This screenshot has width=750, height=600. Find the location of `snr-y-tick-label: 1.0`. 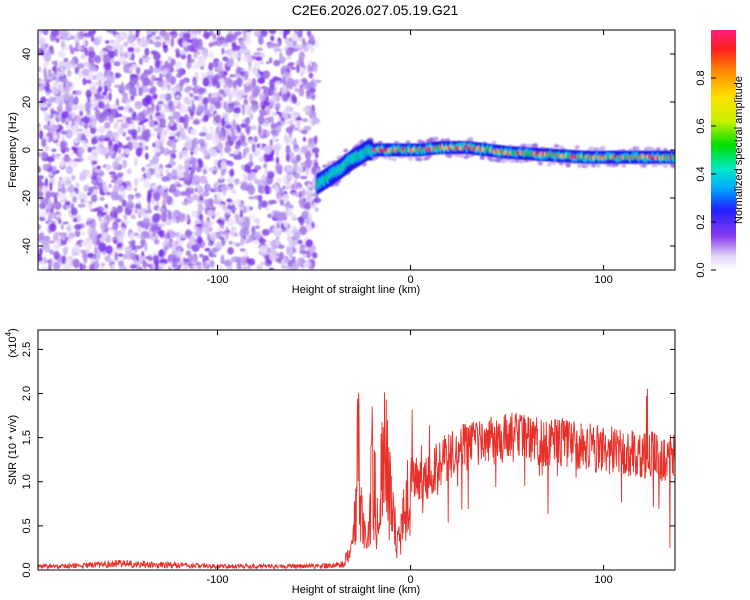

snr-y-tick-label: 1.0 is located at coordinates (27, 481).